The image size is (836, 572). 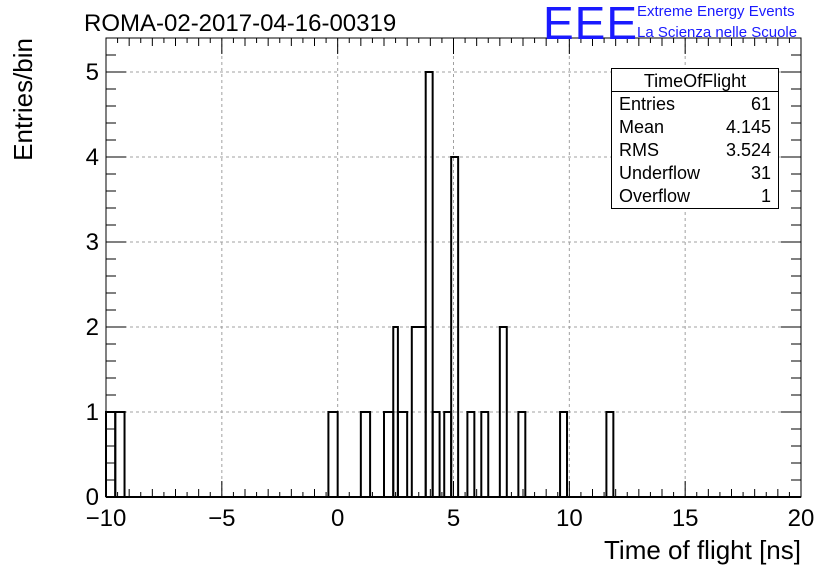 What do you see at coordinates (685, 518) in the screenshot?
I see `x-tick-label: 15` at bounding box center [685, 518].